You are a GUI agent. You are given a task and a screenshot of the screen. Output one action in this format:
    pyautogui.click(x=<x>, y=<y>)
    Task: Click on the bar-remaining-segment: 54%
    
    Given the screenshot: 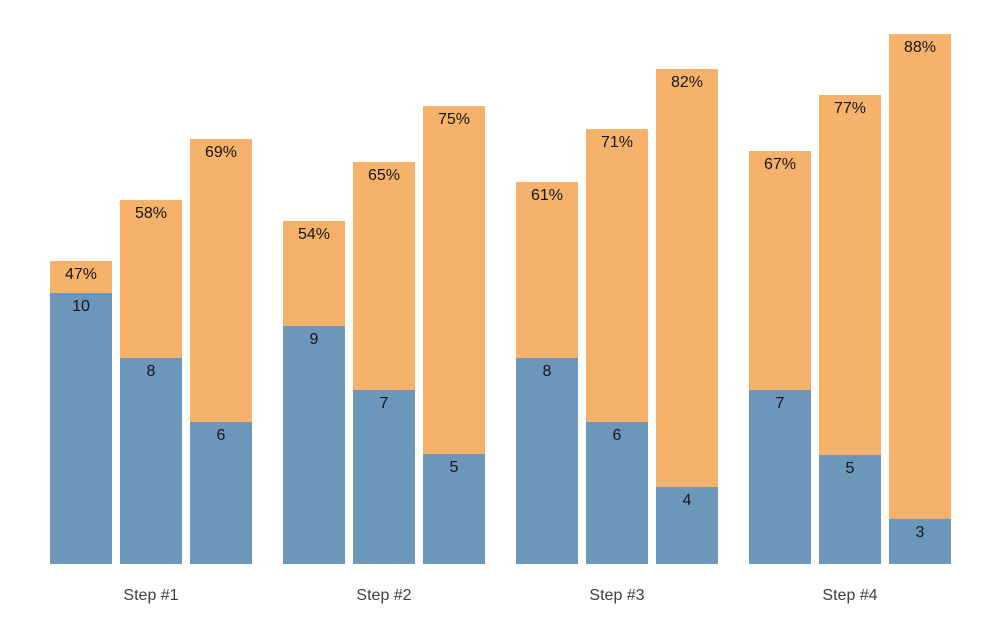 What is the action you would take?
    pyautogui.click(x=314, y=273)
    